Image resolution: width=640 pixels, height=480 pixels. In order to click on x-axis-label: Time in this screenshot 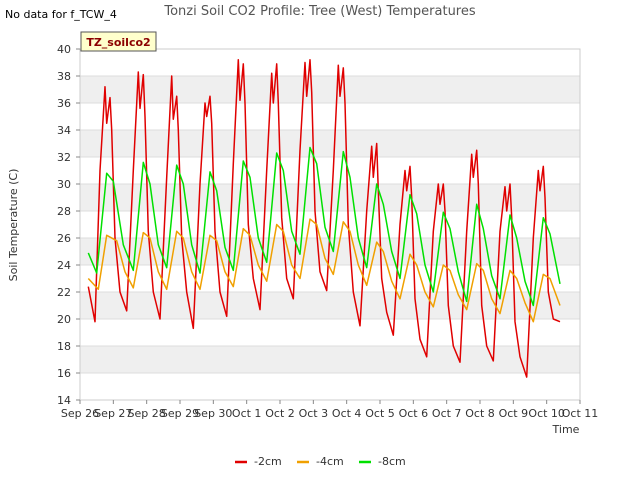, I will do `click(566, 429)`.